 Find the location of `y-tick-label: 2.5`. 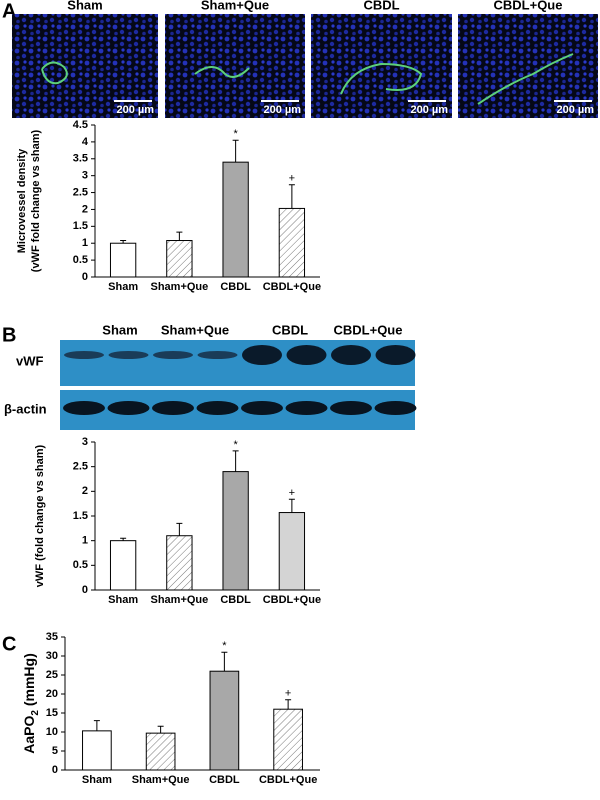

y-tick-label: 2.5 is located at coordinates (80, 192).